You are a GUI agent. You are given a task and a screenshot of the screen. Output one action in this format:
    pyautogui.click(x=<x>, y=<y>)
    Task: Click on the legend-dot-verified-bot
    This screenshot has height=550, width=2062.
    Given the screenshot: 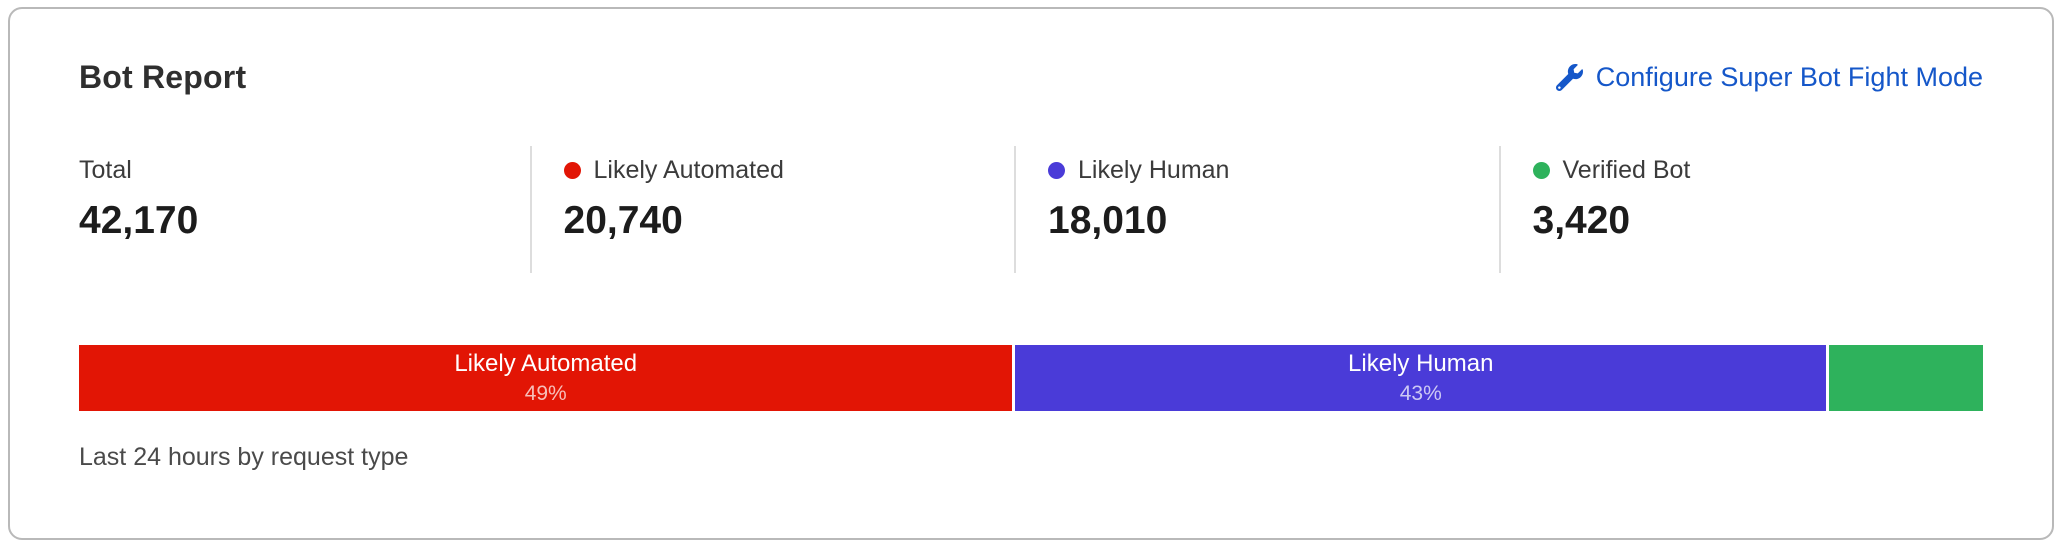 What is the action you would take?
    pyautogui.click(x=1541, y=170)
    